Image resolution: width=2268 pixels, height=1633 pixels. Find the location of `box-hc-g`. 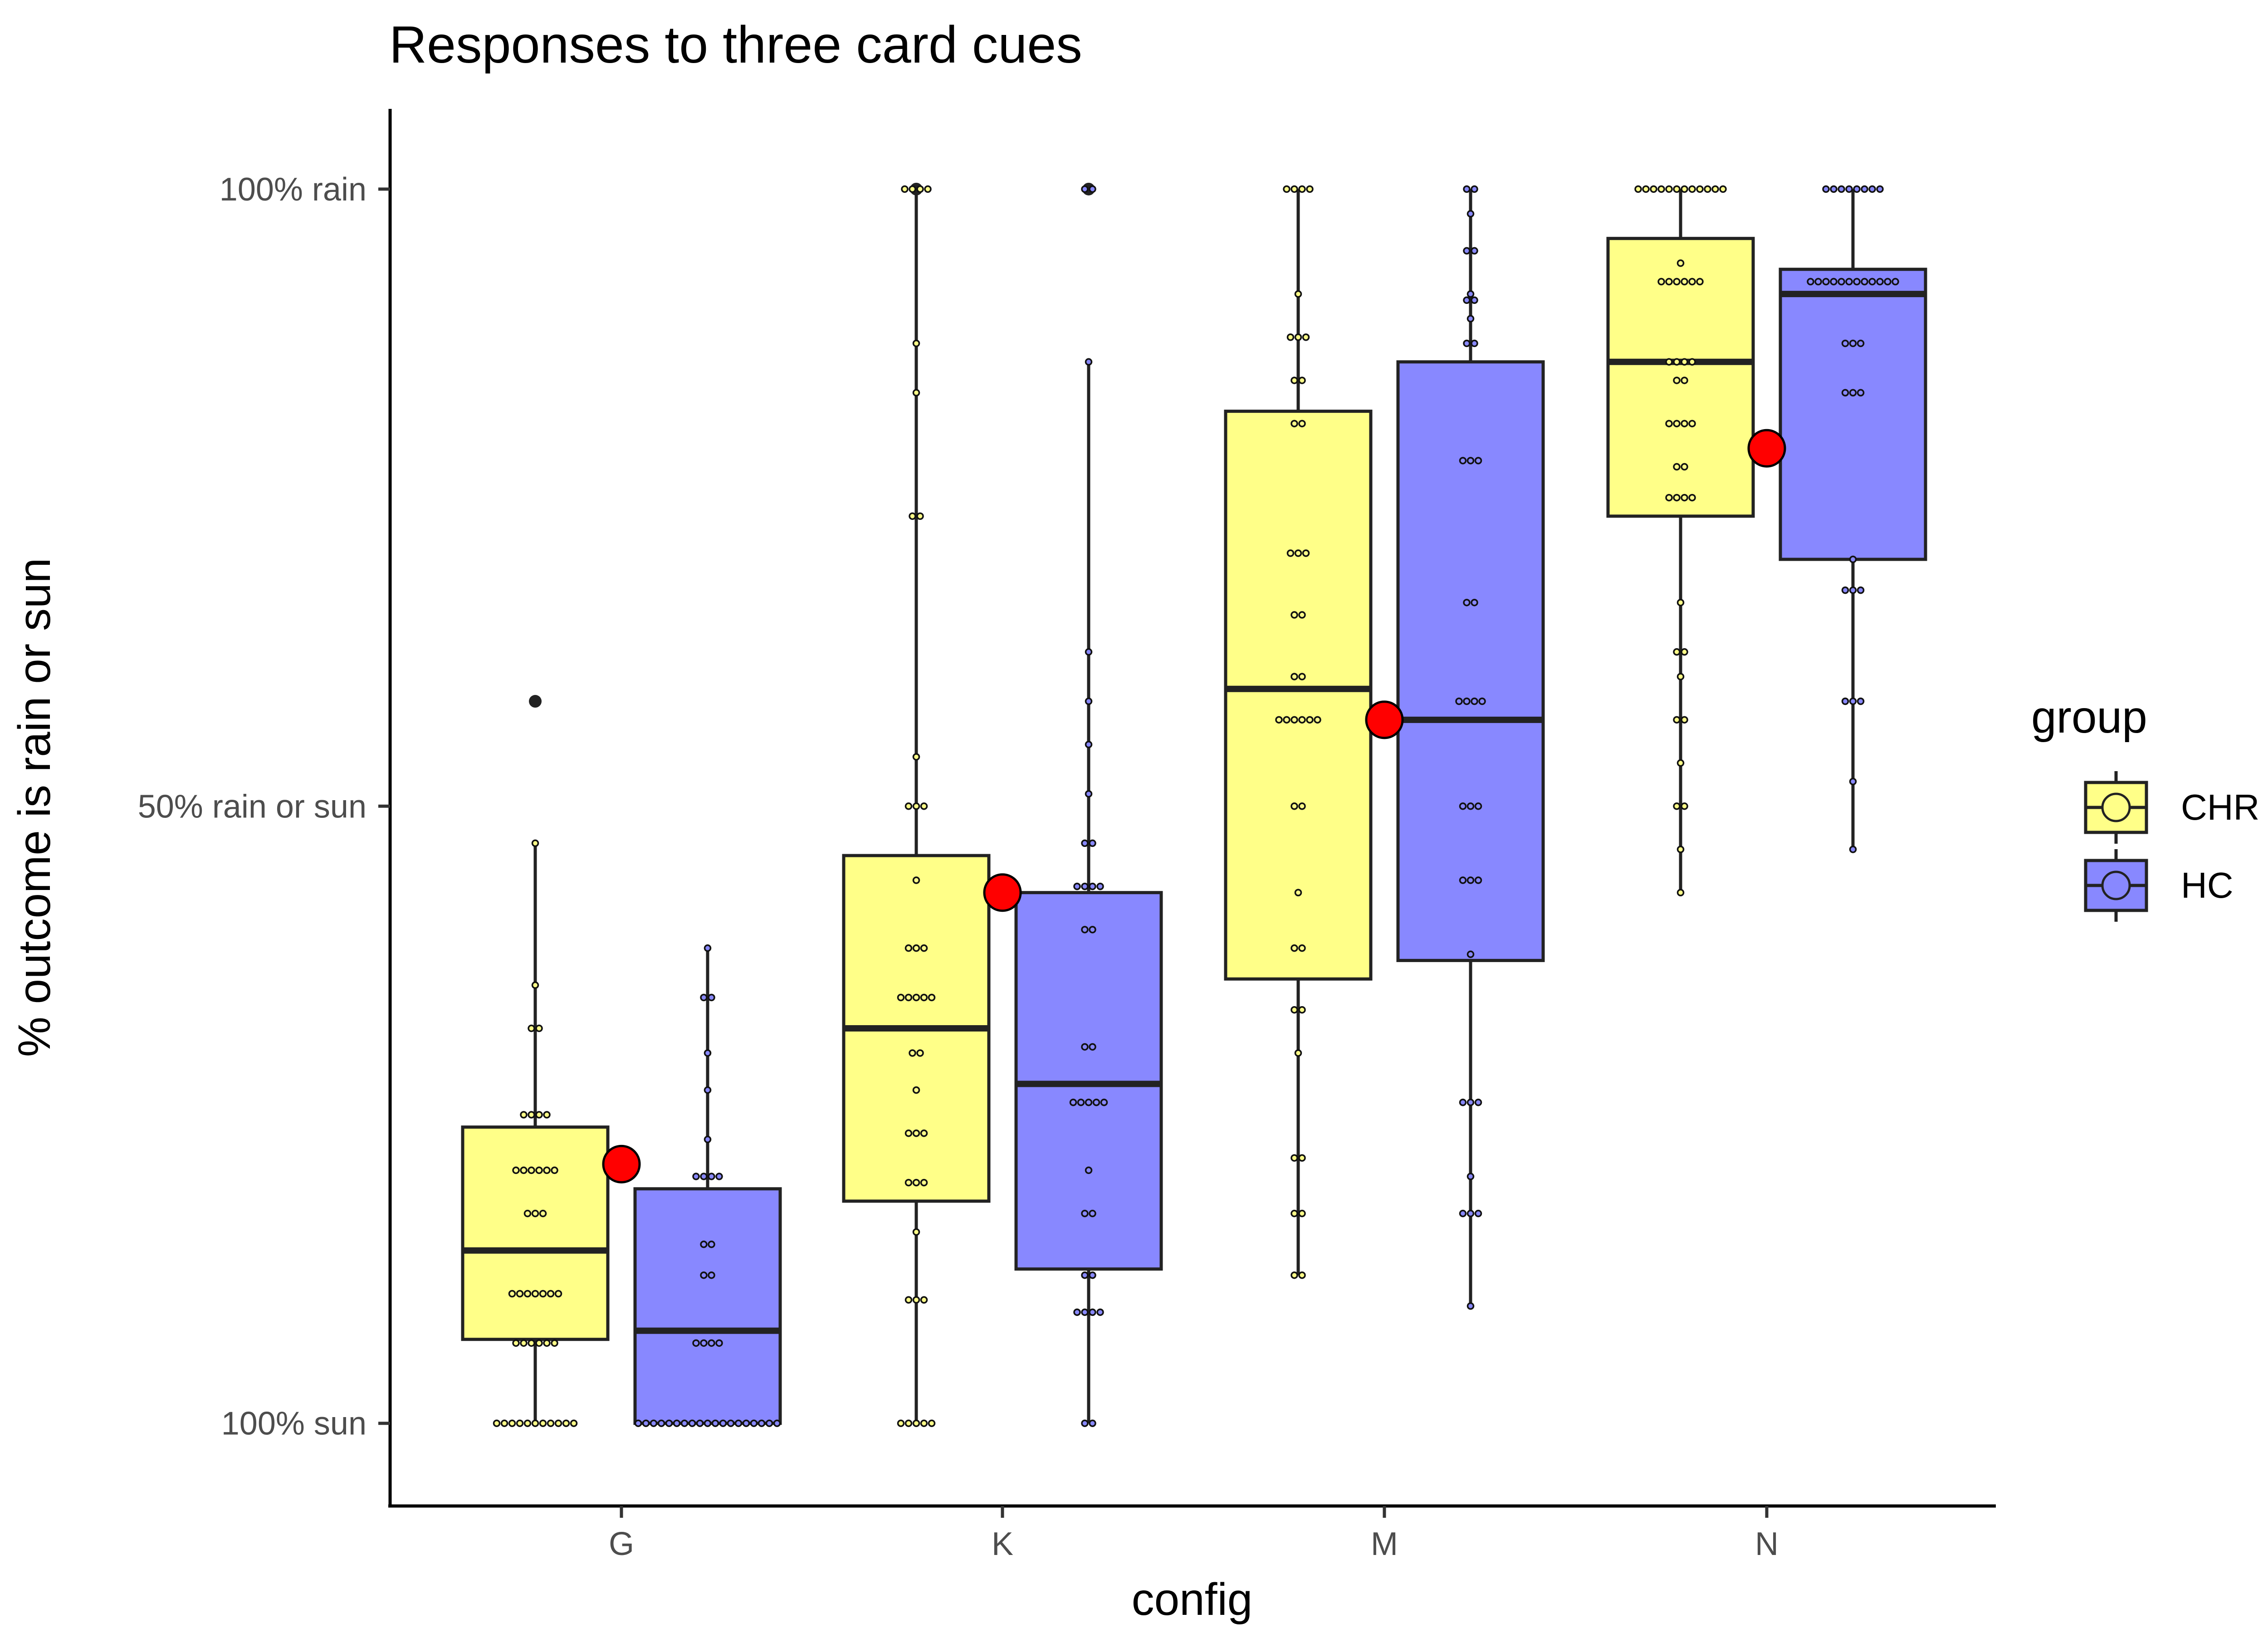

box-hc-g is located at coordinates (708, 1185).